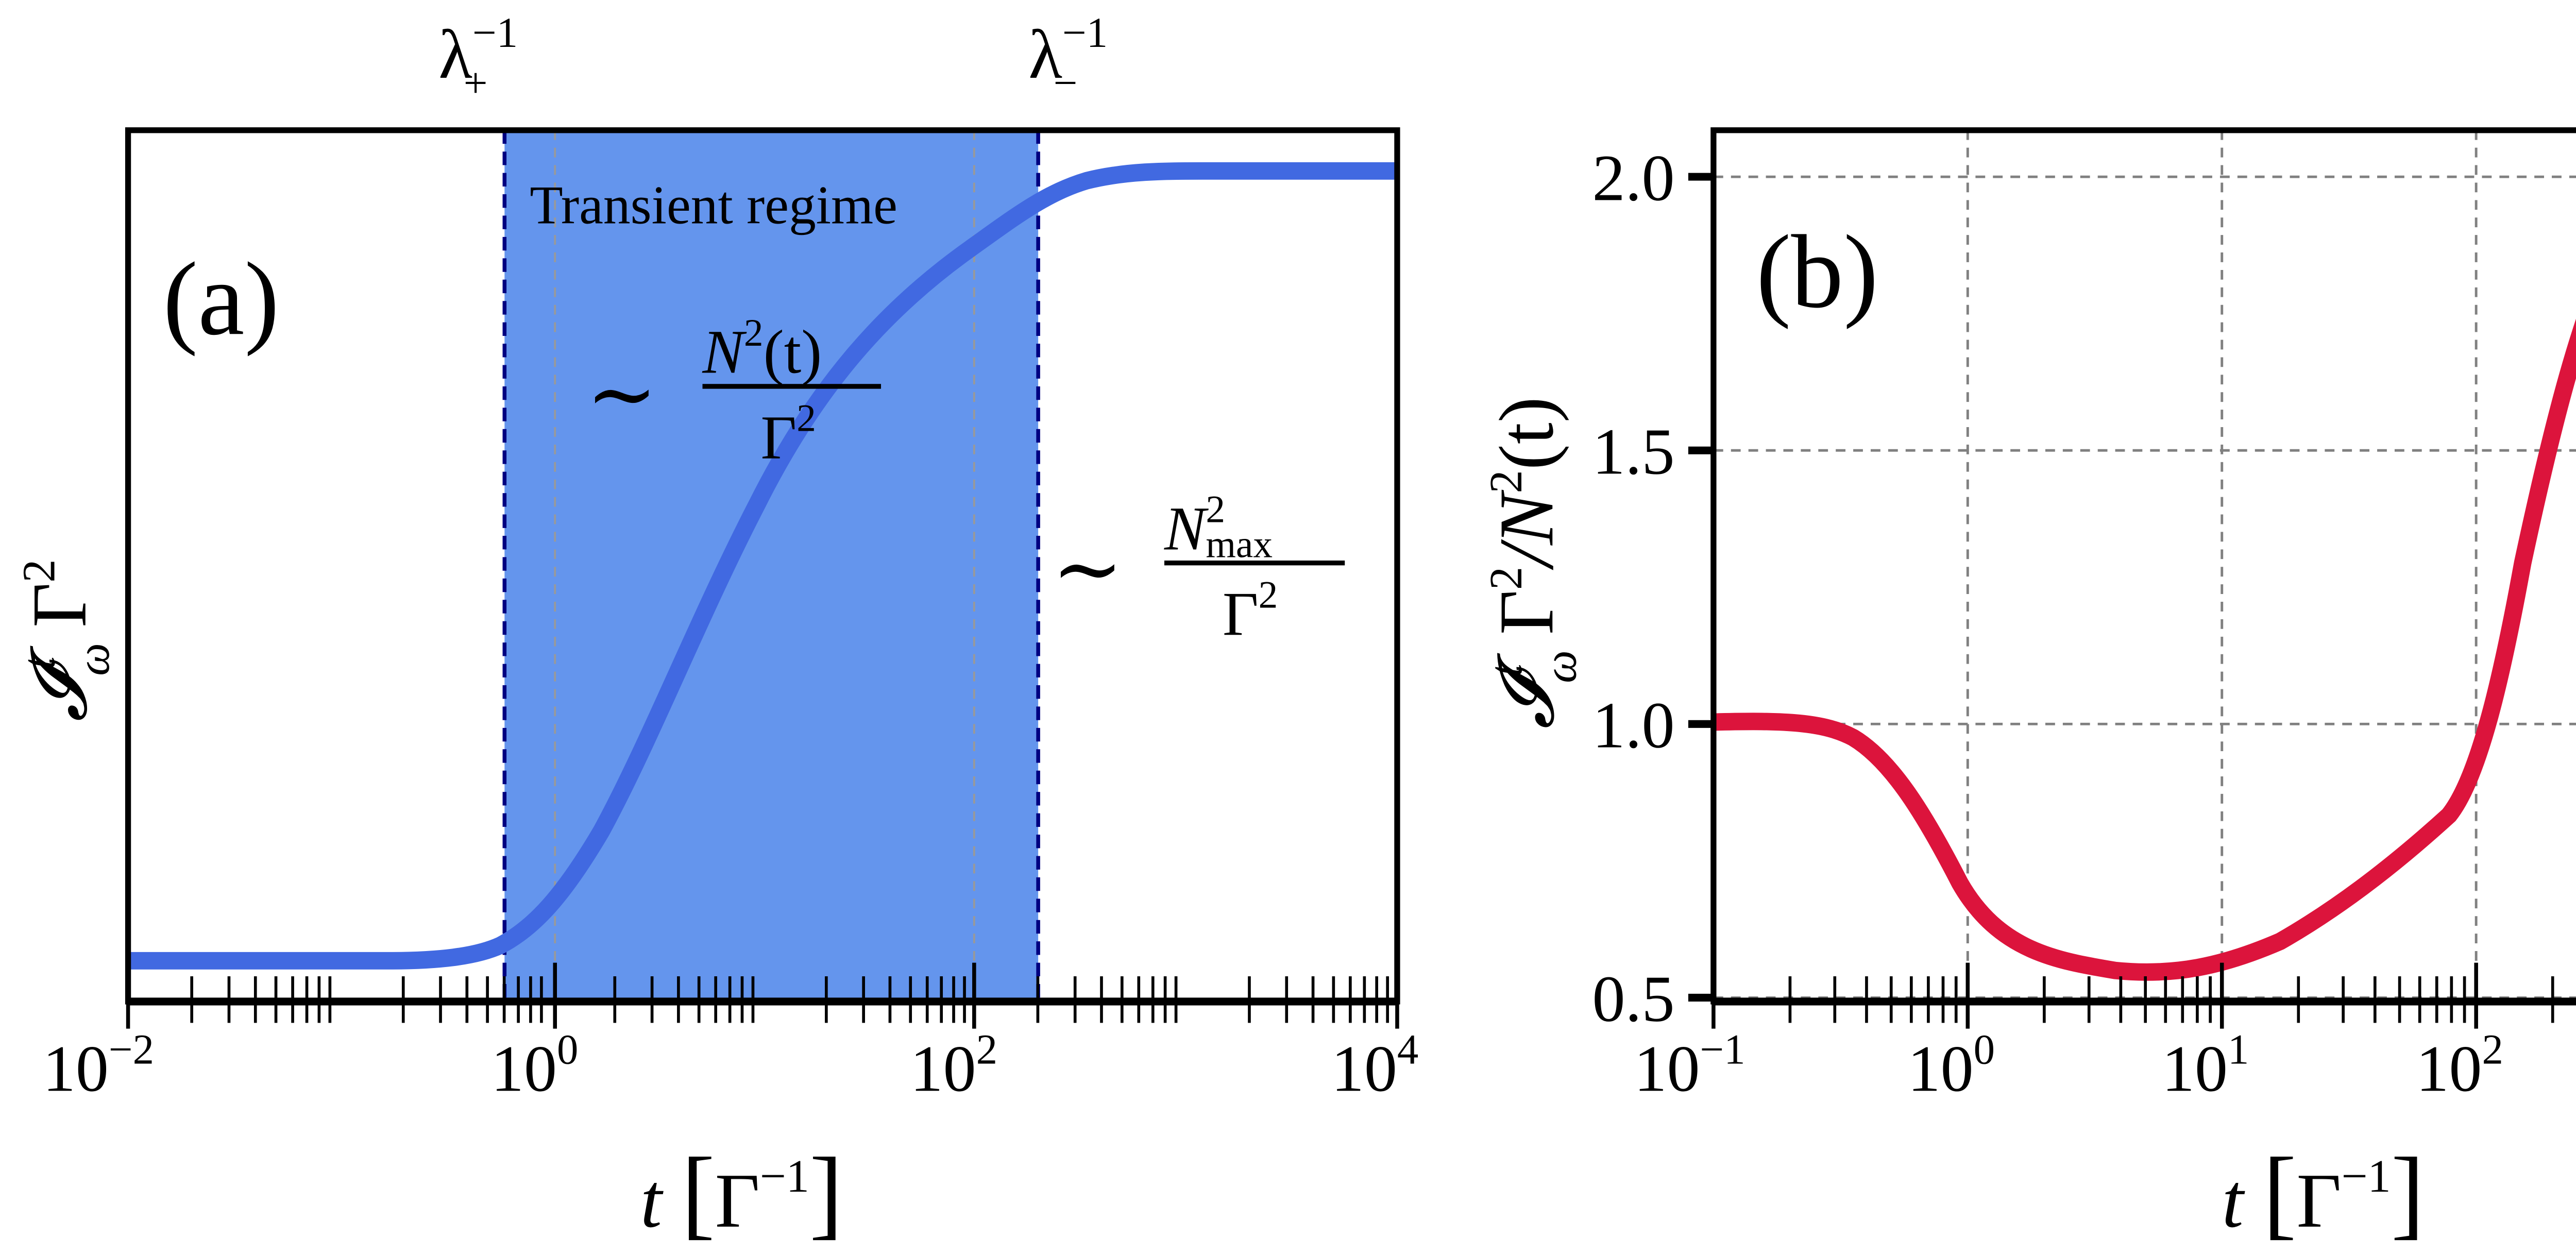  What do you see at coordinates (1068, 58) in the screenshot?
I see `lambda-minus-label: λ−1−` at bounding box center [1068, 58].